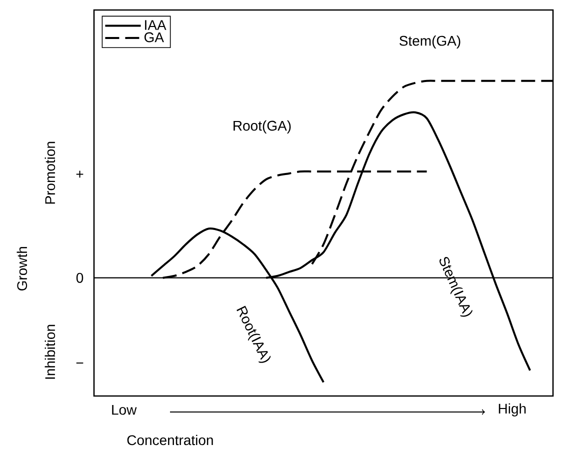 The width and height of the screenshot is (561, 452). I want to click on annotation: Root(GA), so click(262, 127).